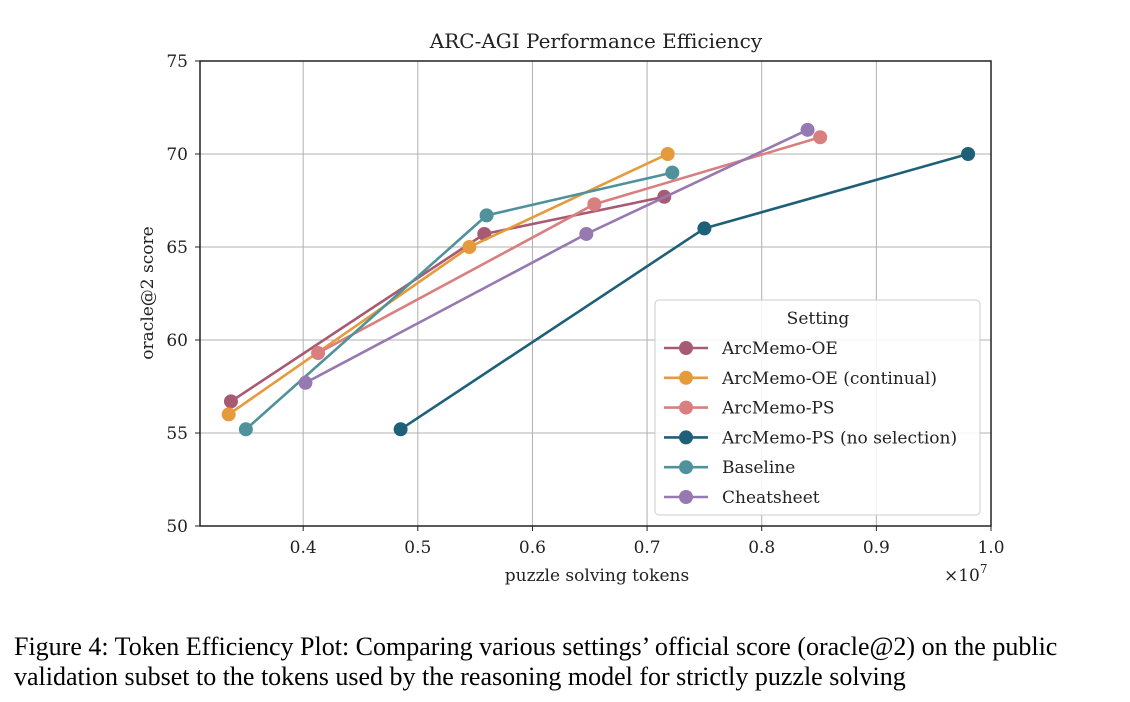 This screenshot has width=1130, height=702. I want to click on x-tick-label: 1.0, so click(990, 548).